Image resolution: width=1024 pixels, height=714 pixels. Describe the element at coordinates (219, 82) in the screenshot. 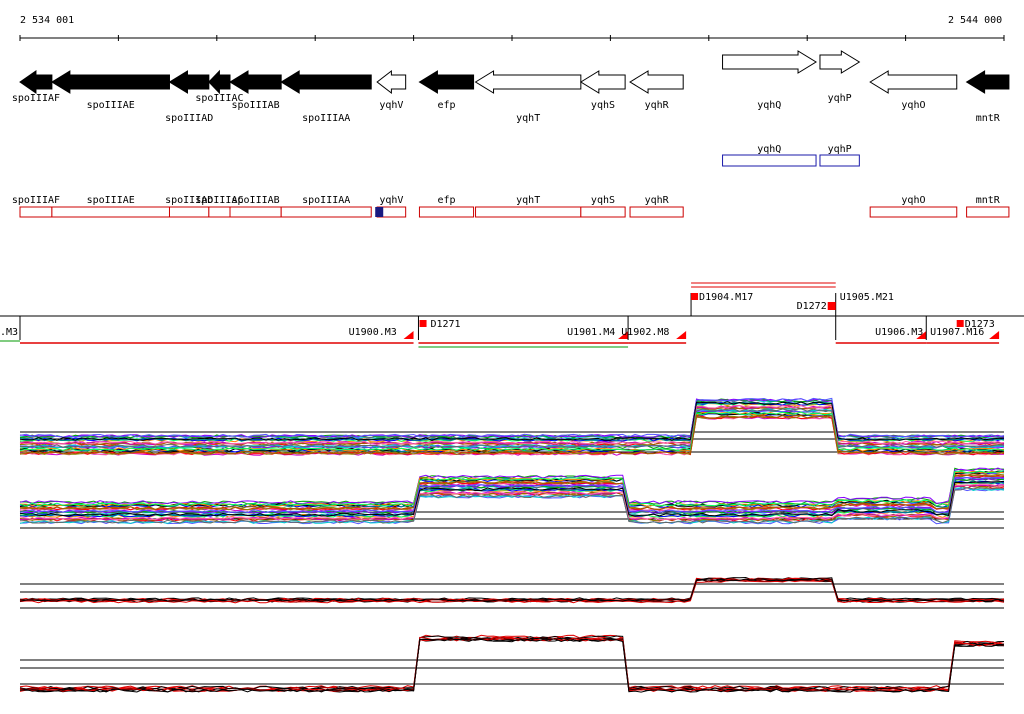

I see `gene-arrow-spoIIIAC` at that location.